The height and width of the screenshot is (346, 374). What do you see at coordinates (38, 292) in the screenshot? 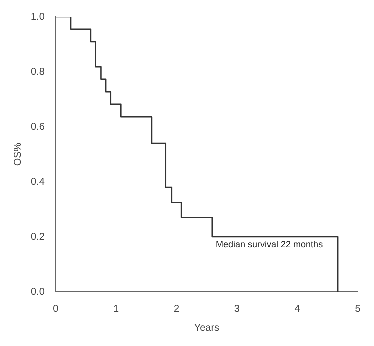
I see `y-tick-label: 0.0` at bounding box center [38, 292].